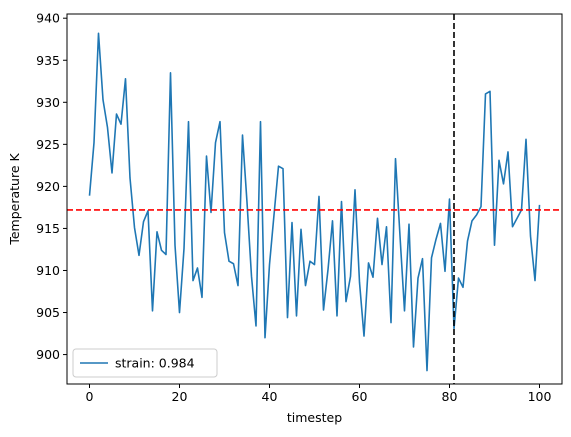 This screenshot has width=571, height=437. What do you see at coordinates (48, 312) in the screenshot?
I see `y-tick-label: 905` at bounding box center [48, 312].